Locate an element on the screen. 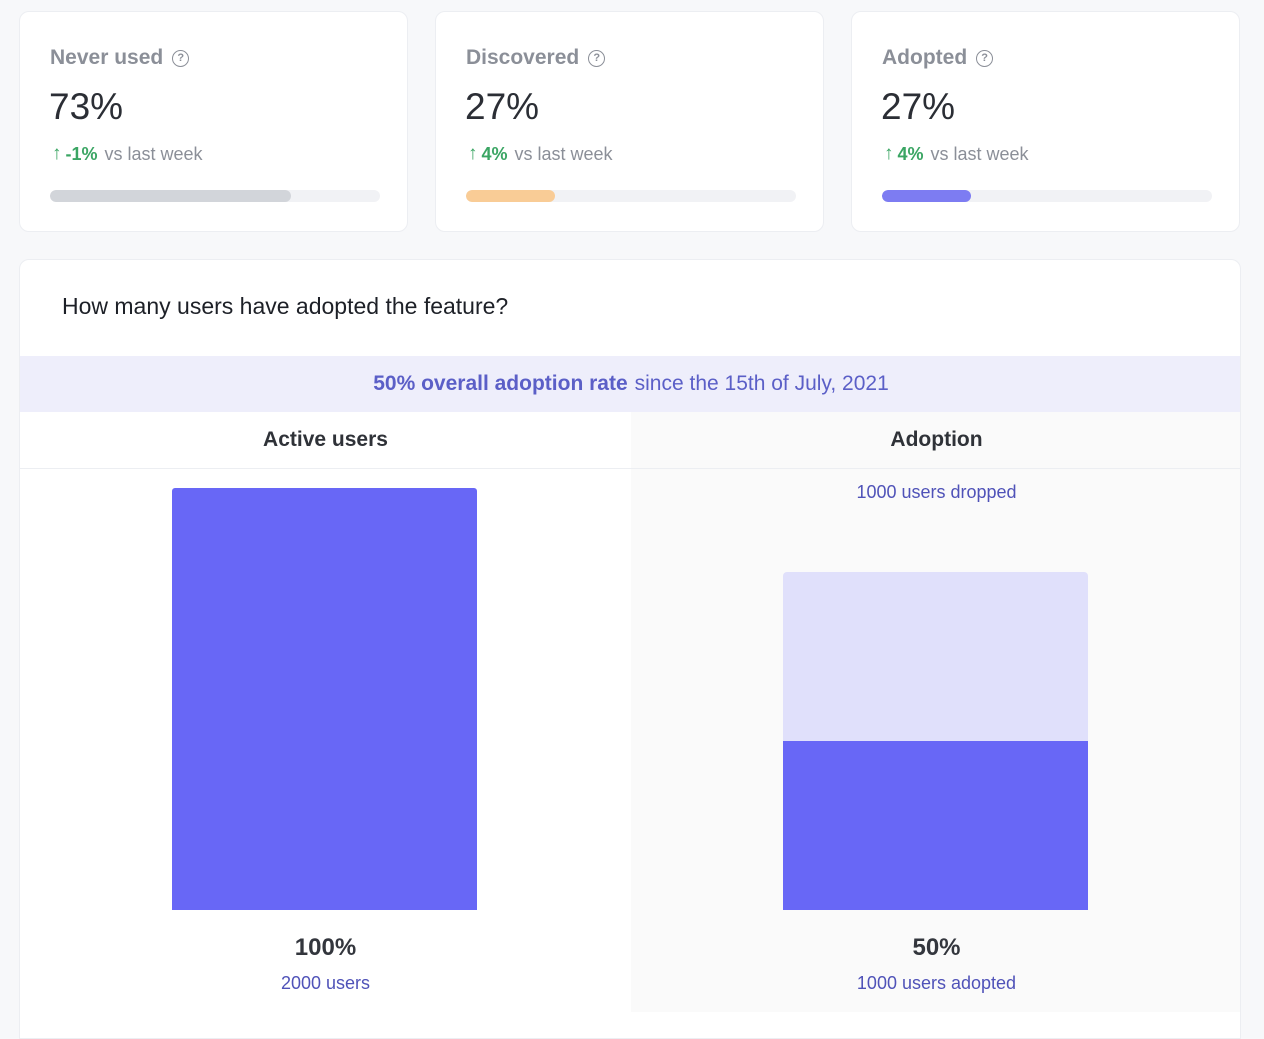  card-value: 73% is located at coordinates (86, 106).